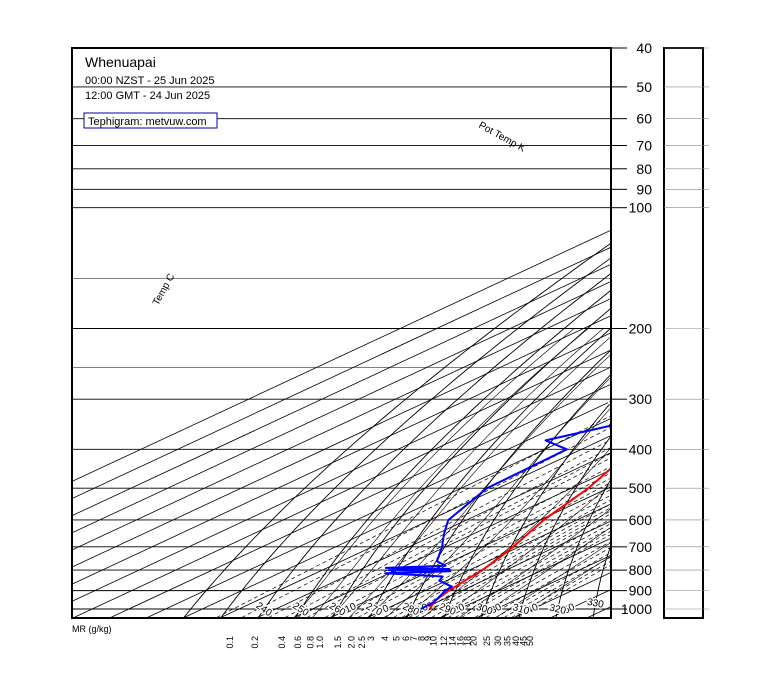 Image resolution: width=760 pixels, height=690 pixels. What do you see at coordinates (641, 547) in the screenshot?
I see `pressure-tick-label: 700` at bounding box center [641, 547].